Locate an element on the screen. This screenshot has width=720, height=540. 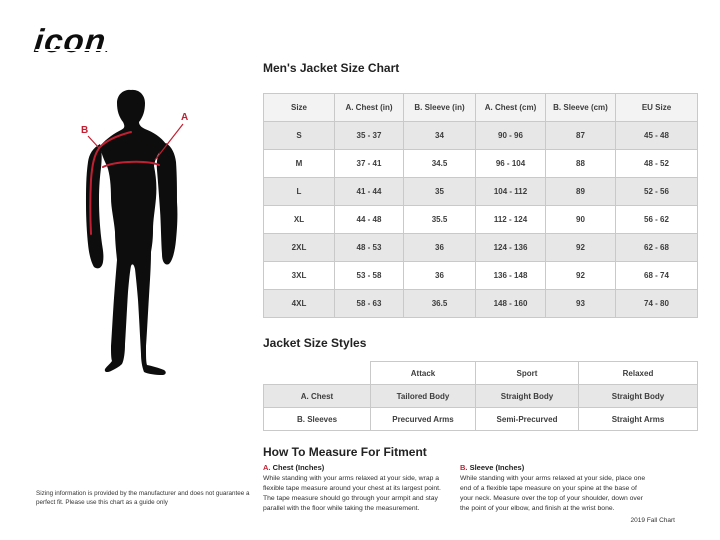
table-cell: 87 is located at coordinates (580, 135).